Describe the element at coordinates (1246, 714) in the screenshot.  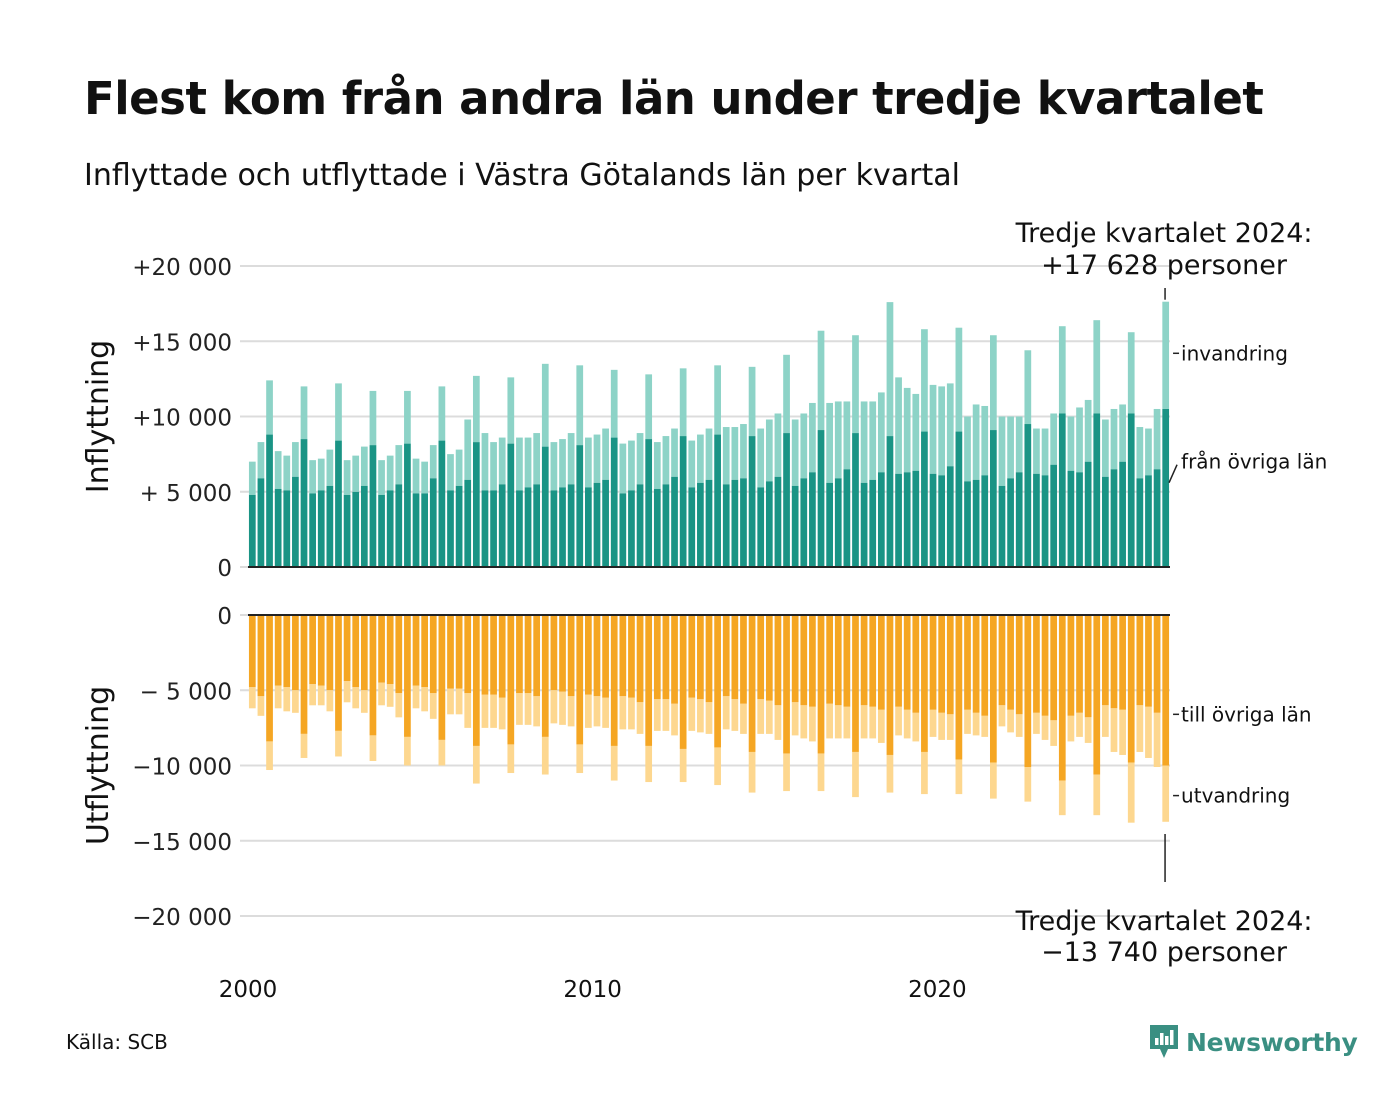
I see `legend-label-out-domestic: till övriga län` at that location.